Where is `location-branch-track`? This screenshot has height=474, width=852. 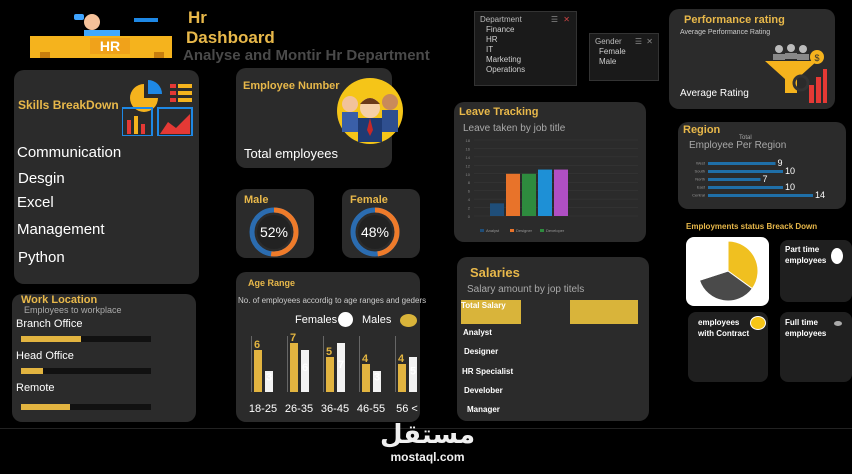
location-branch-track is located at coordinates (86, 339).